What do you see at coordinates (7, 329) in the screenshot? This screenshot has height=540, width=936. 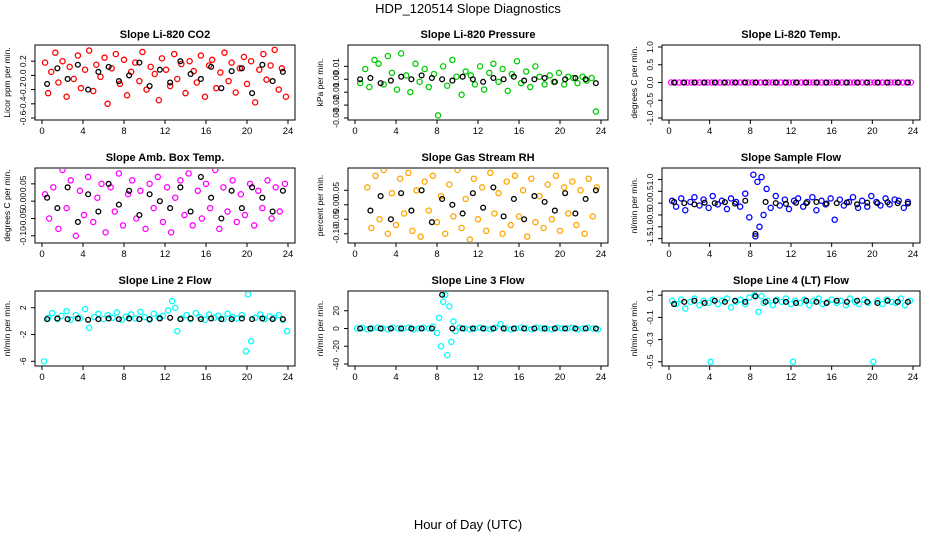 I see `y-axis-label: nl/min per min.` at bounding box center [7, 329].